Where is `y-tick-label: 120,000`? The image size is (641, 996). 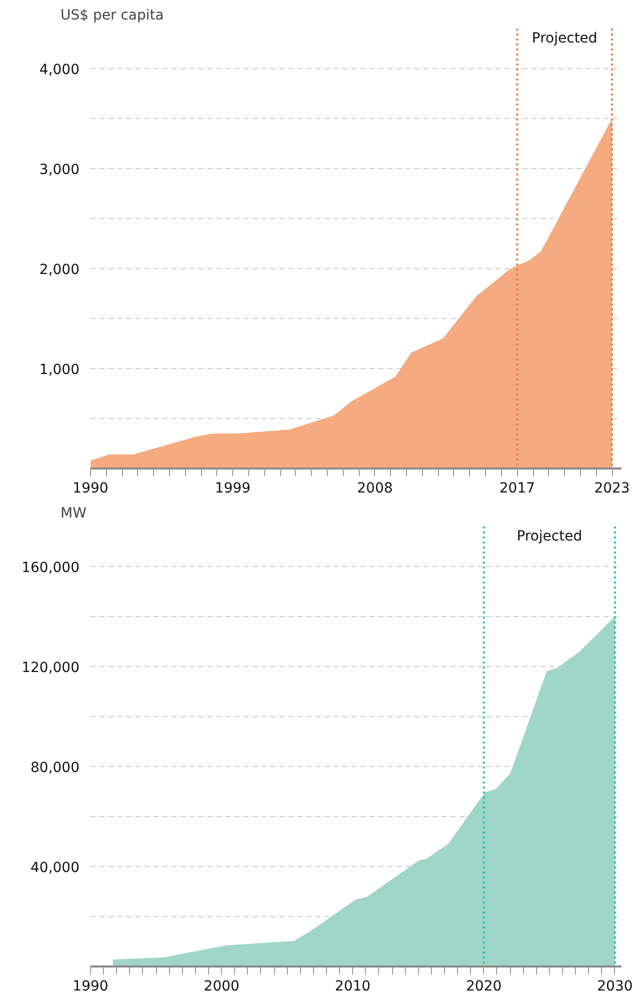 y-tick-label: 120,000 is located at coordinates (51, 668).